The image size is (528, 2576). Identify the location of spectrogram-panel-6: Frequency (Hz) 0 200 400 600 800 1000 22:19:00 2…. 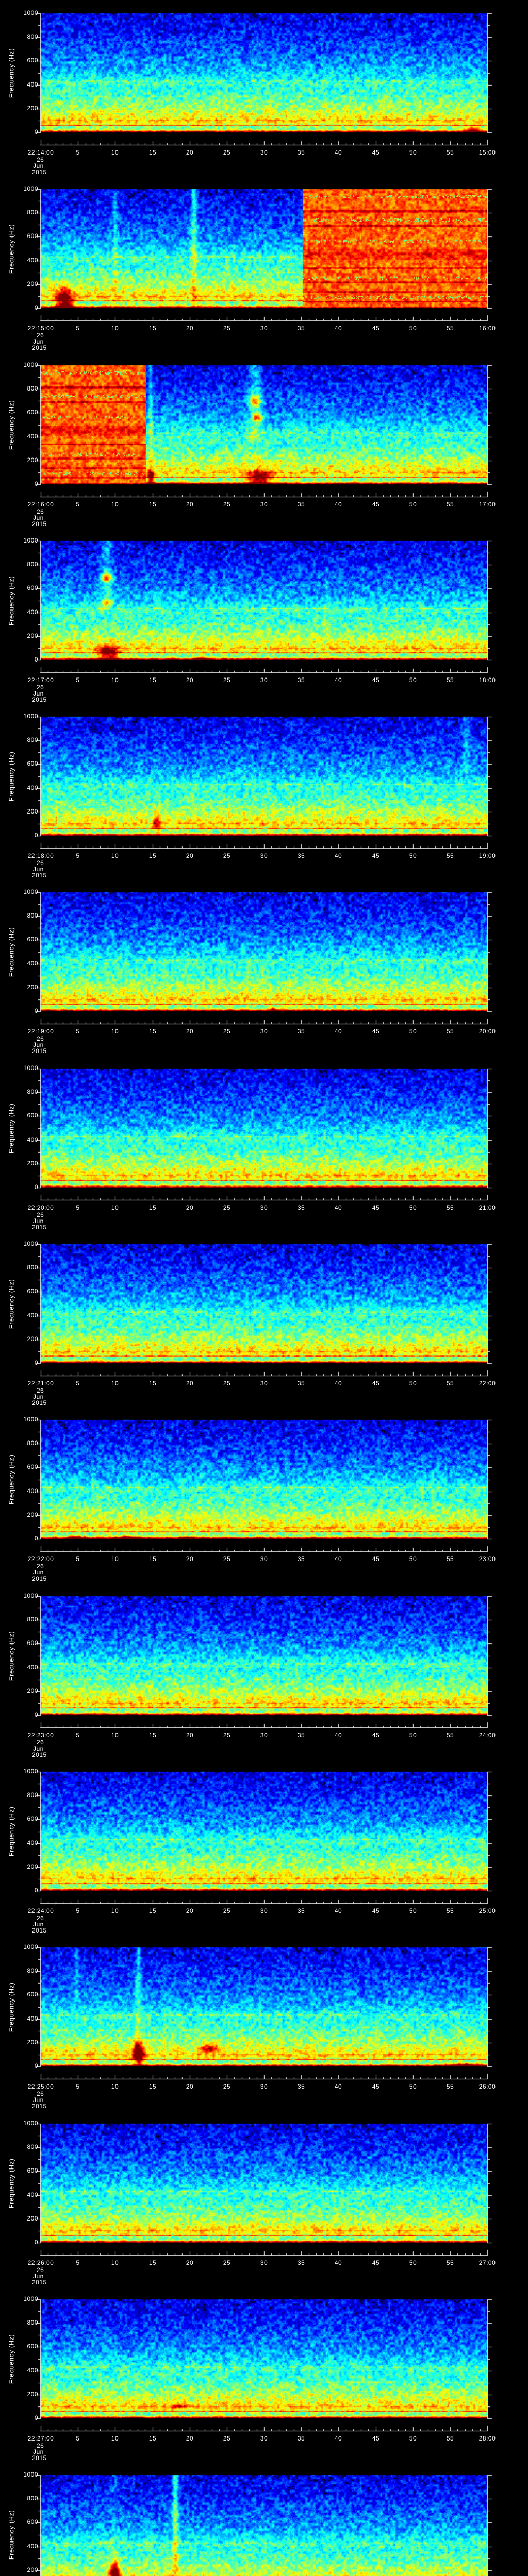
(264, 967).